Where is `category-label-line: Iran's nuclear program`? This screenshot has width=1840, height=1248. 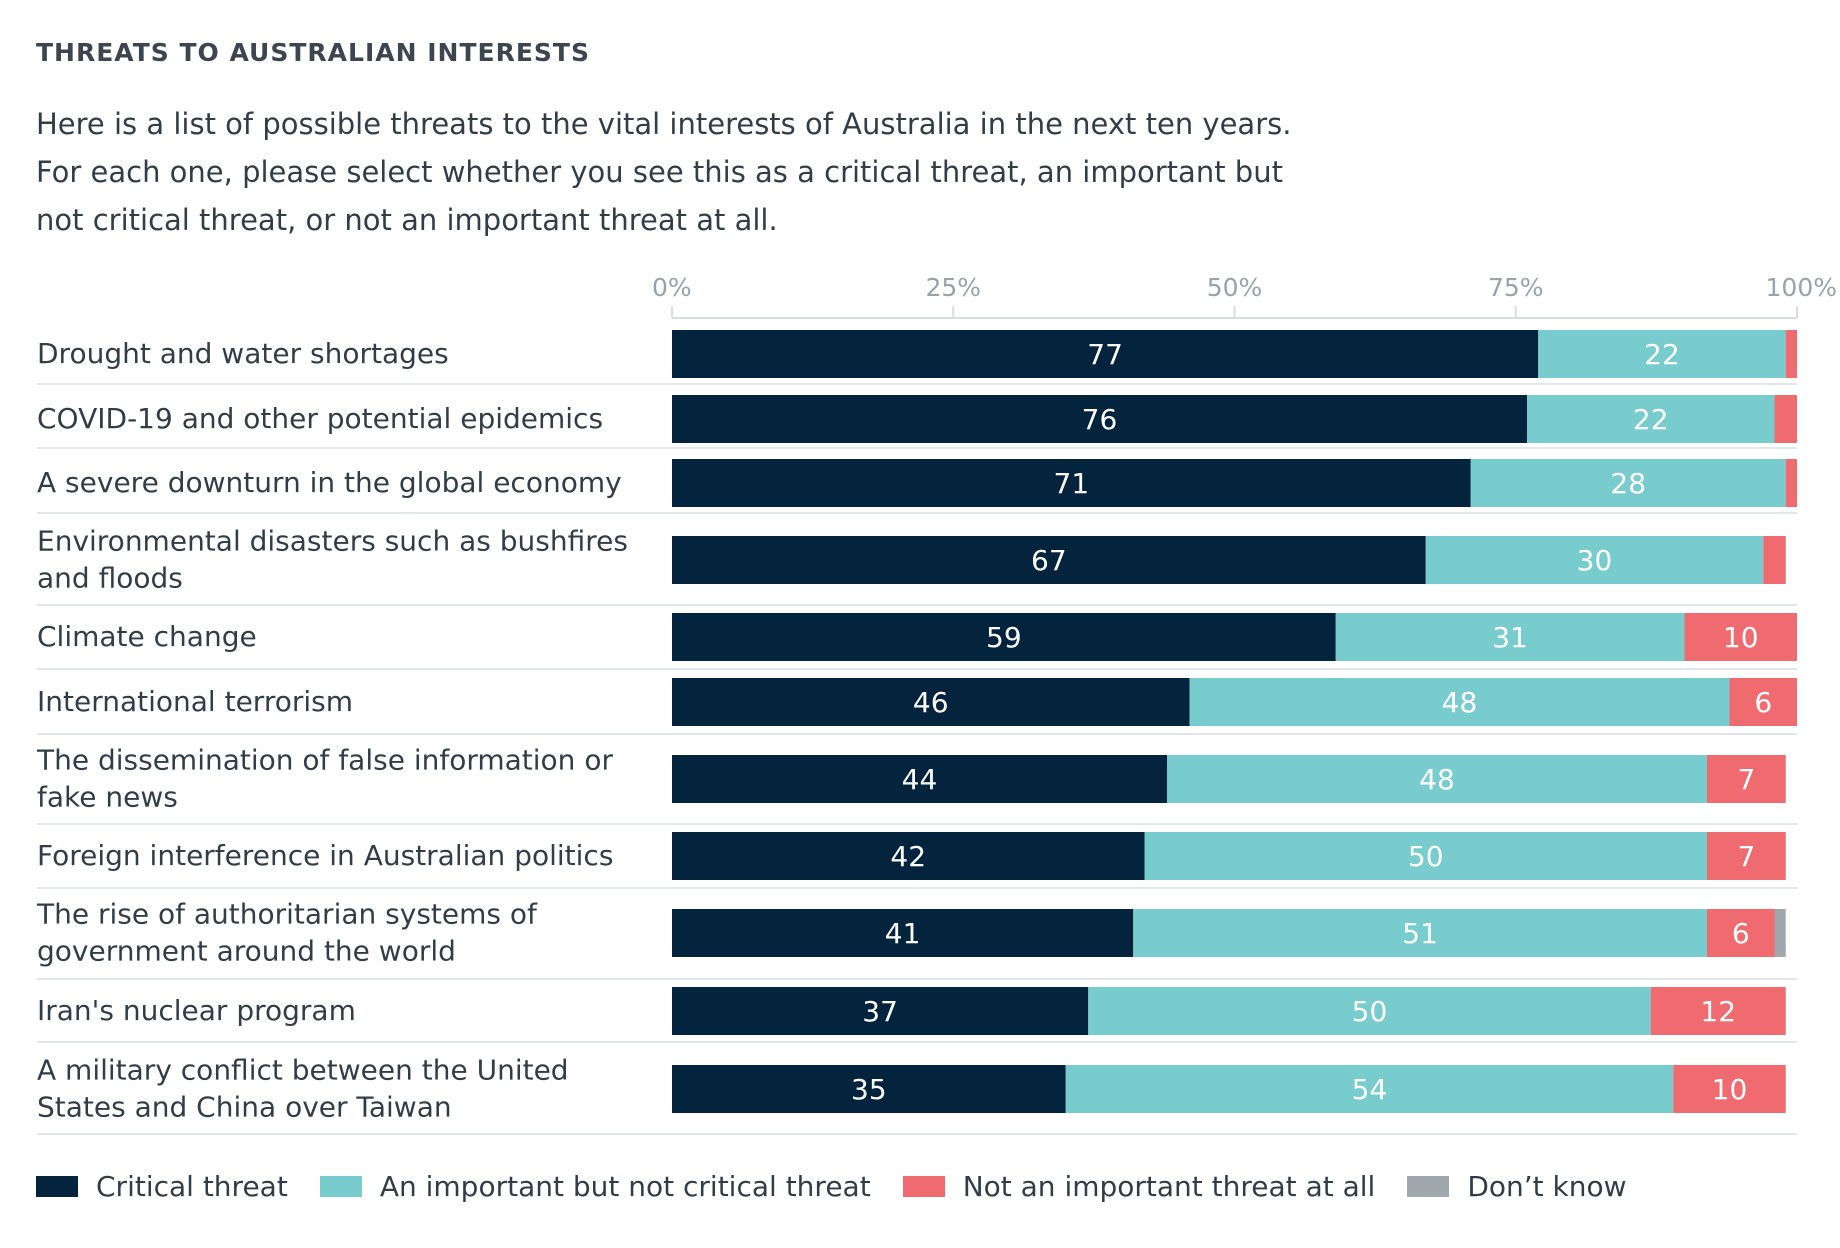 category-label-line: Iran's nuclear program is located at coordinates (196, 1010).